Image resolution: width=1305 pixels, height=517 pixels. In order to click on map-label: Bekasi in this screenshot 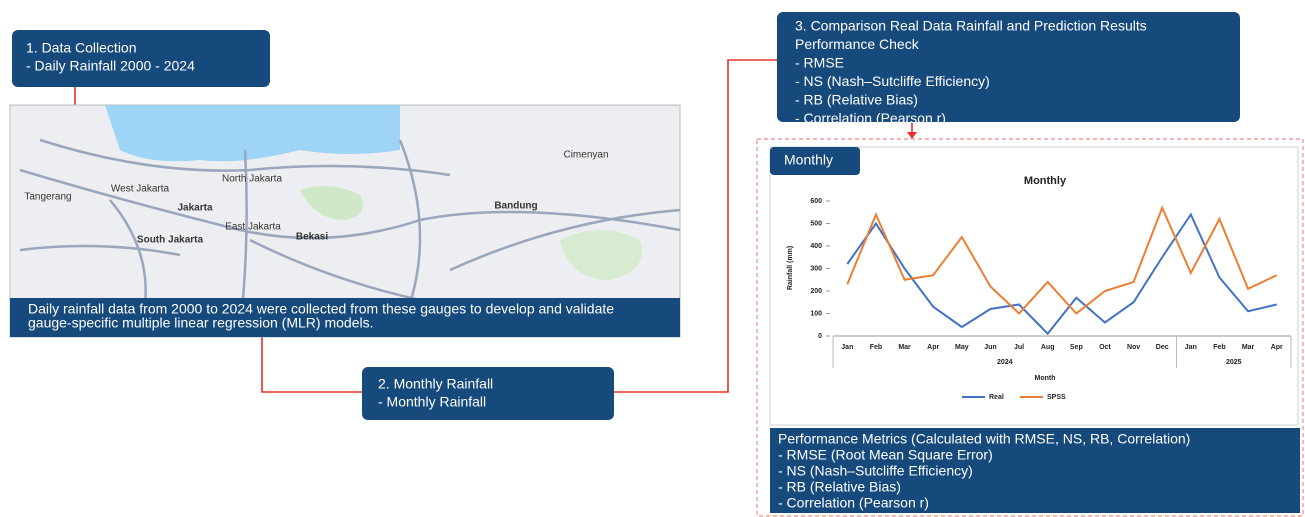, I will do `click(312, 237)`.